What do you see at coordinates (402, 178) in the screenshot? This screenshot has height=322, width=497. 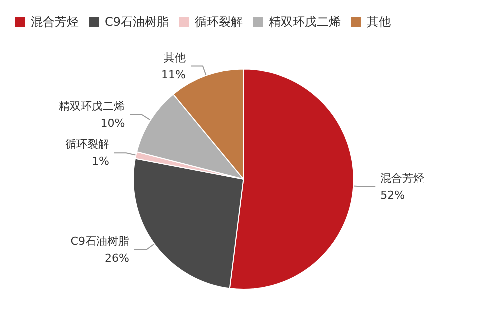 I see `slice-label: 混合芳烃` at bounding box center [402, 178].